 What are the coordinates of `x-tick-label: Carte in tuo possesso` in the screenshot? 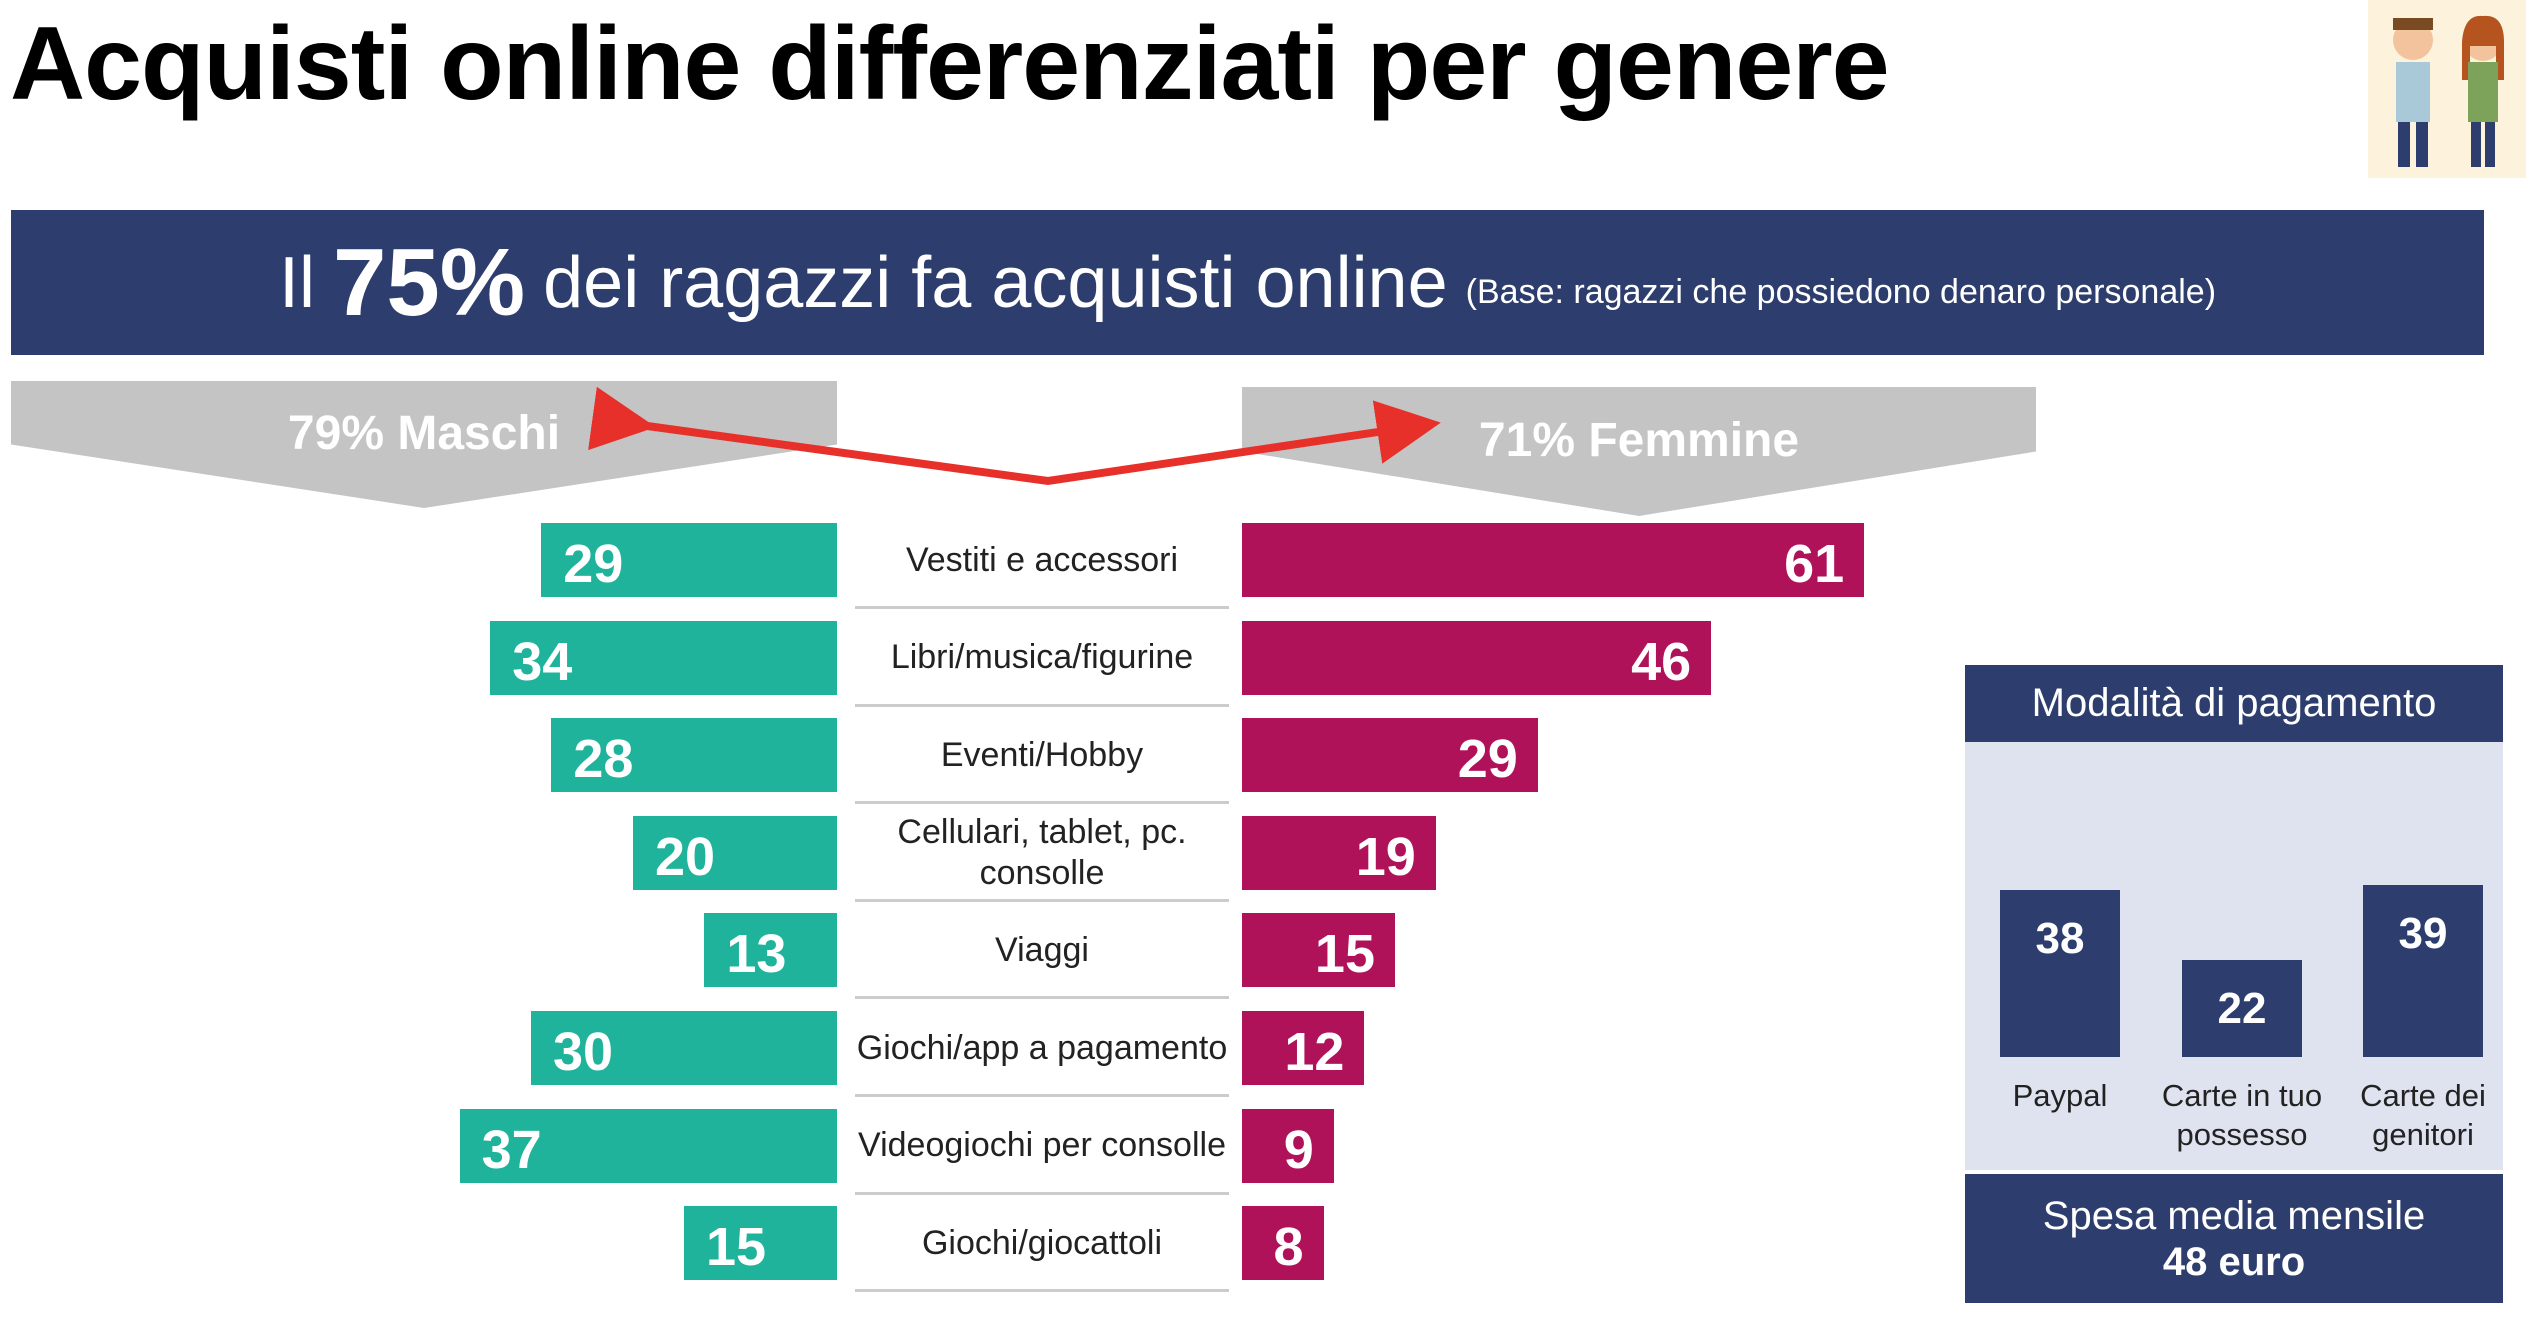 It's located at (2242, 1115).